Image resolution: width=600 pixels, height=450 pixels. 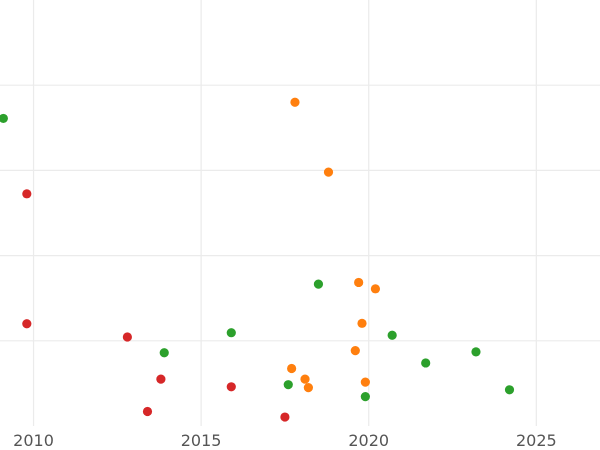 I want to click on x-tick-label: 2015, so click(x=201, y=440).